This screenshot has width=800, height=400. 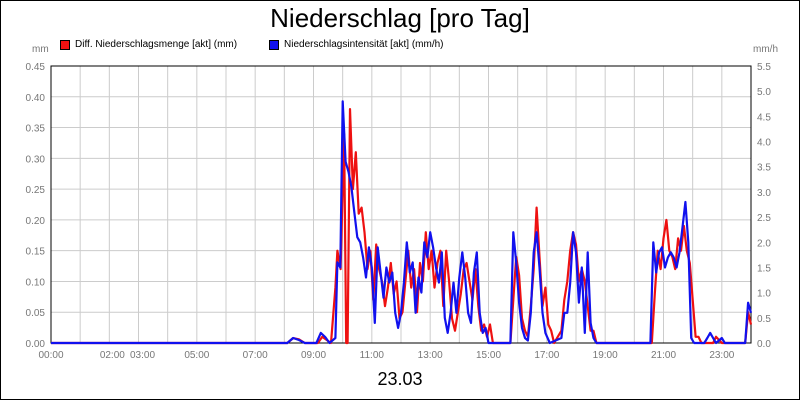 What do you see at coordinates (400, 18) in the screenshot?
I see `chart-title: Niederschlag [pro Tag]` at bounding box center [400, 18].